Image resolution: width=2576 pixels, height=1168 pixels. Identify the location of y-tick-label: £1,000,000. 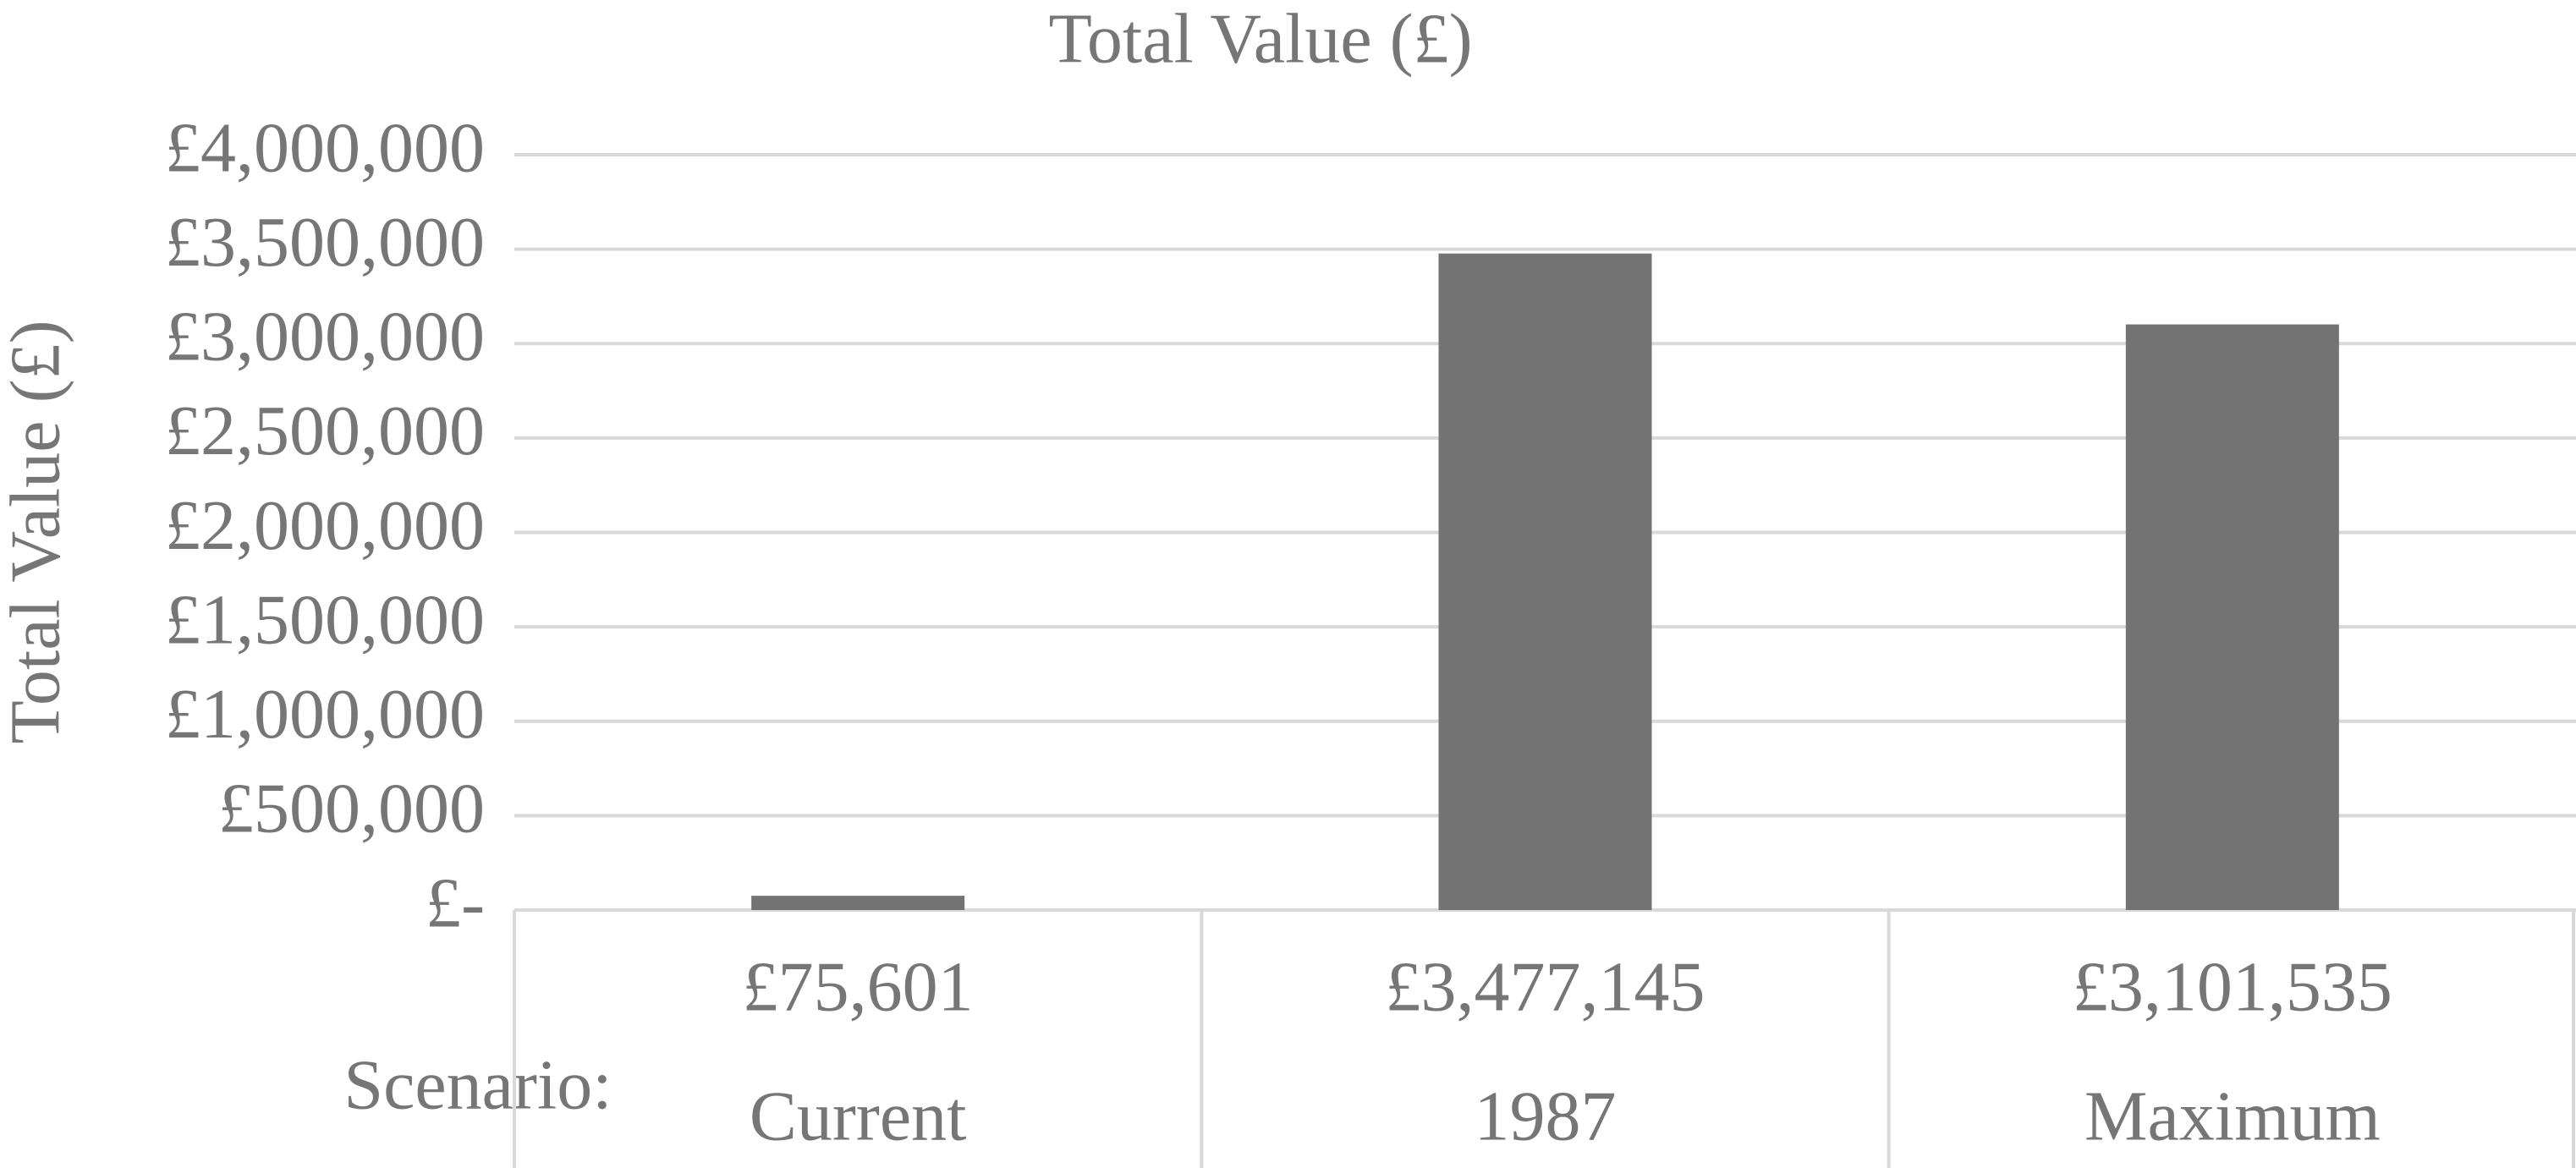
(325, 714).